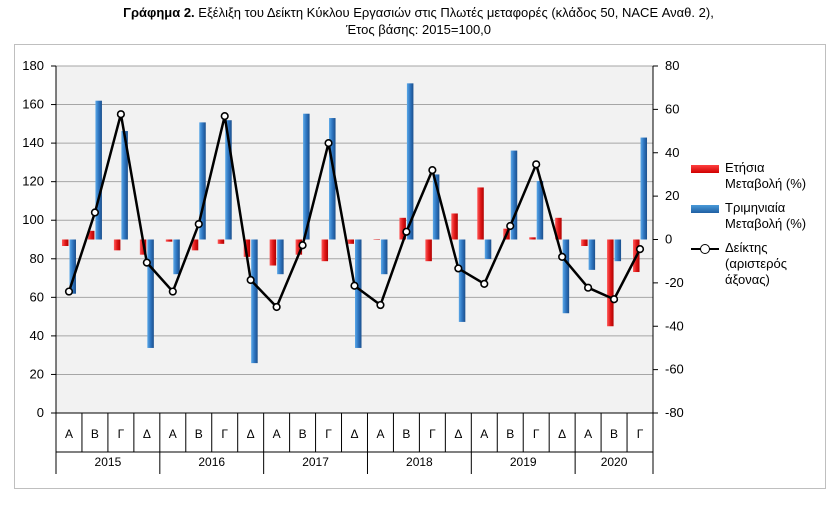 This screenshot has height=506, width=837. I want to click on legend-item-quarterly: Τριμηνιαία Μεταβολή (%), so click(751, 216).